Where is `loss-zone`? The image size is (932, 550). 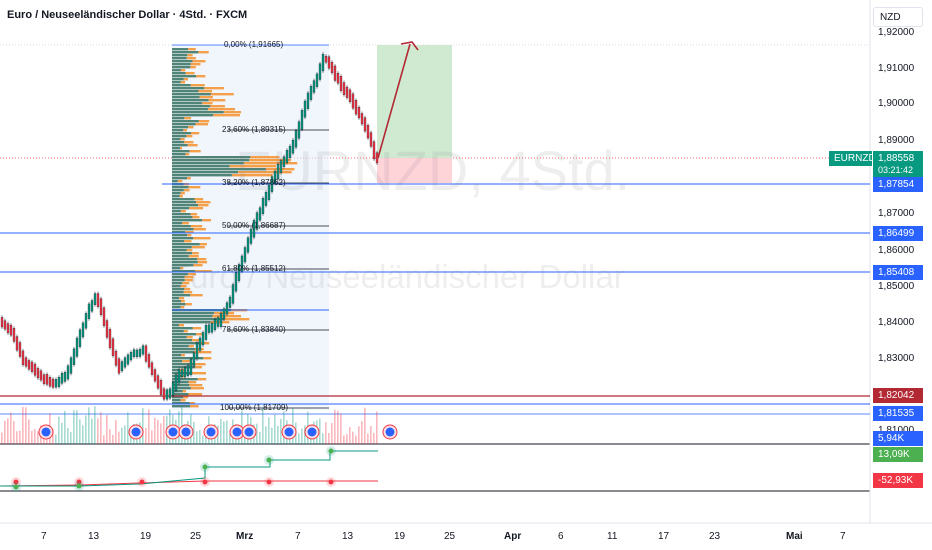 loss-zone is located at coordinates (414, 170).